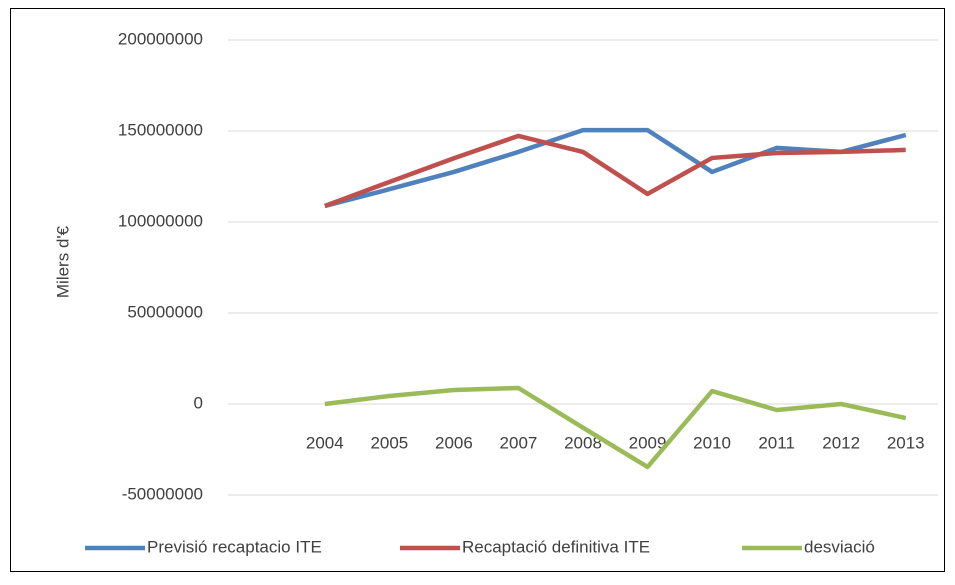 This screenshot has width=955, height=585. Describe the element at coordinates (648, 442) in the screenshot. I see `x-tick-label: 2009` at that location.